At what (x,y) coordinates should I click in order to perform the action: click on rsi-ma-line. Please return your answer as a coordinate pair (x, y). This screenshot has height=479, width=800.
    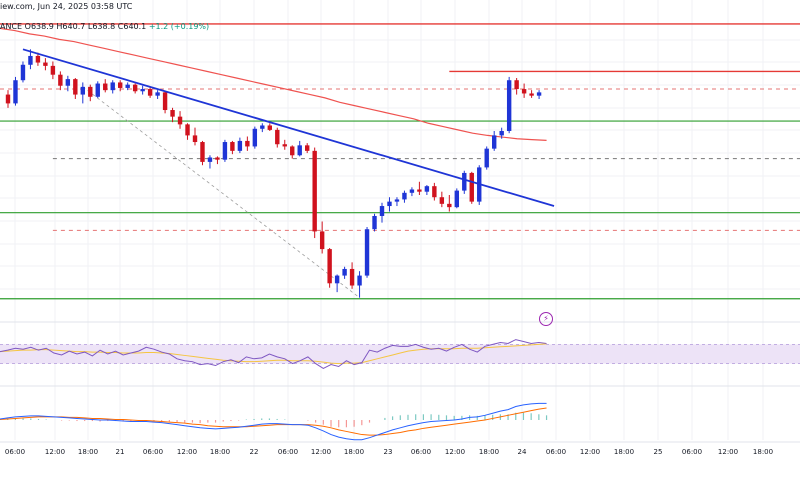
    Looking at the image, I should click on (273, 354).